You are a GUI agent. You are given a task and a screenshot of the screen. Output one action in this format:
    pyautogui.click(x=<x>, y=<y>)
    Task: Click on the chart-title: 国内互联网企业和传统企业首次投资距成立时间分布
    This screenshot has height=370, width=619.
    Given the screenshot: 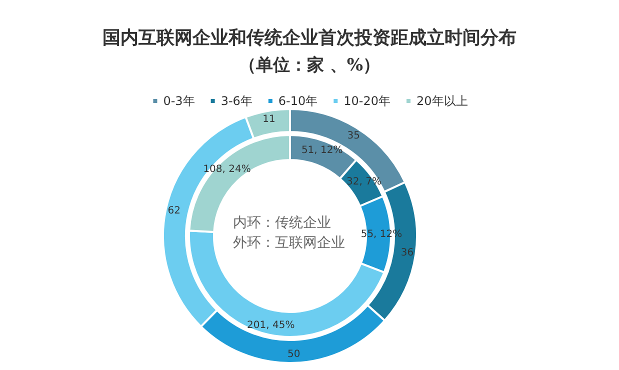 What is the action you would take?
    pyautogui.click(x=309, y=38)
    